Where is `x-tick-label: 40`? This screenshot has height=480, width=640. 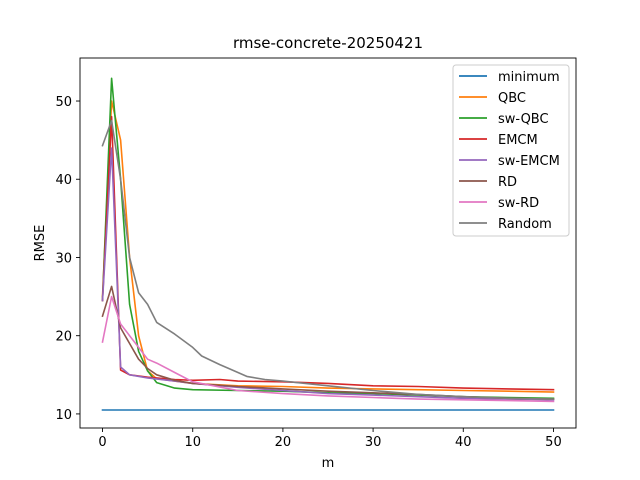 x-tick-label: 40 is located at coordinates (463, 442).